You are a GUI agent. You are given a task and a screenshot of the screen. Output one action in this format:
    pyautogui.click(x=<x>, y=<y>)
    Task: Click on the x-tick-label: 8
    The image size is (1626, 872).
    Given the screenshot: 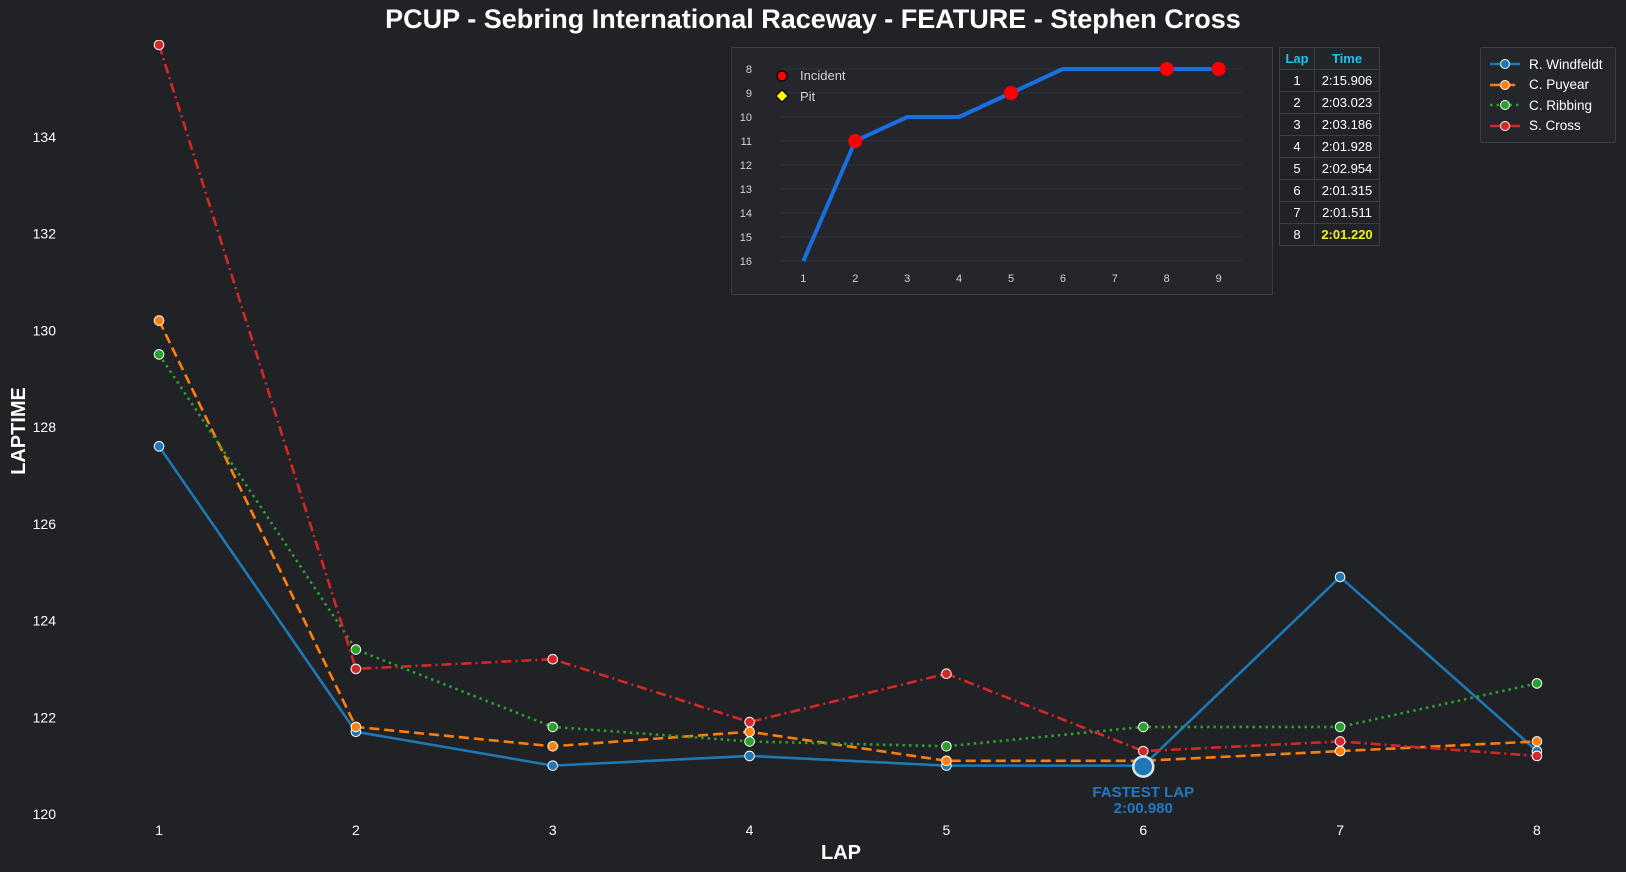 What is the action you would take?
    pyautogui.click(x=1537, y=830)
    